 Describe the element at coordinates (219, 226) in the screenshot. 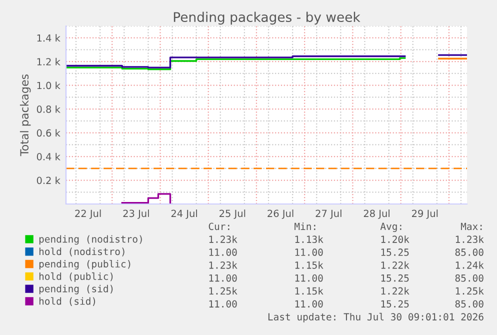

I see `text: Cur:` at that location.